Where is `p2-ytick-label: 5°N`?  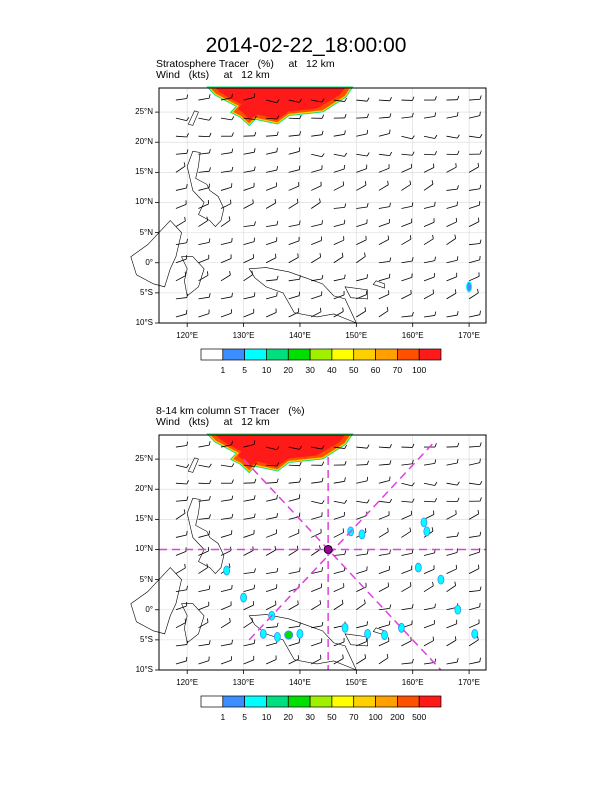 p2-ytick-label: 5°N is located at coordinates (146, 579).